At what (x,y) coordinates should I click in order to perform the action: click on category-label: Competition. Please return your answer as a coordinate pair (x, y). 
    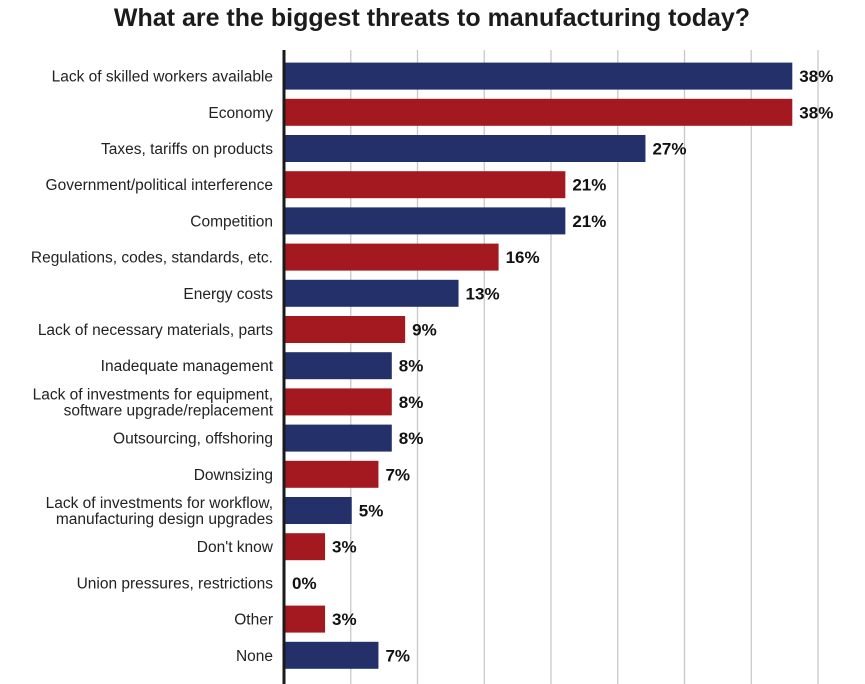
    Looking at the image, I should click on (231, 221).